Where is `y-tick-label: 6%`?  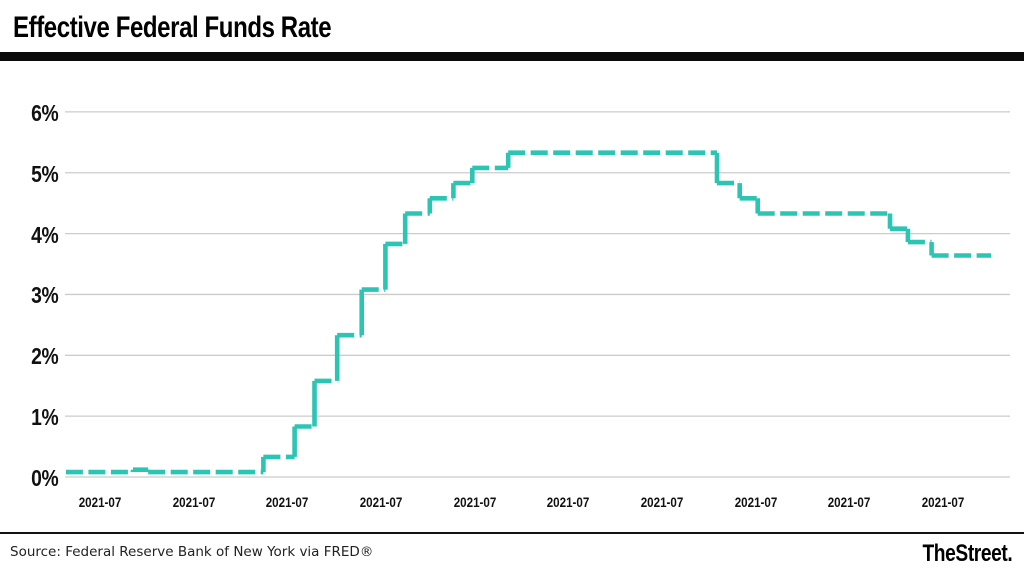 y-tick-label: 6% is located at coordinates (29, 113).